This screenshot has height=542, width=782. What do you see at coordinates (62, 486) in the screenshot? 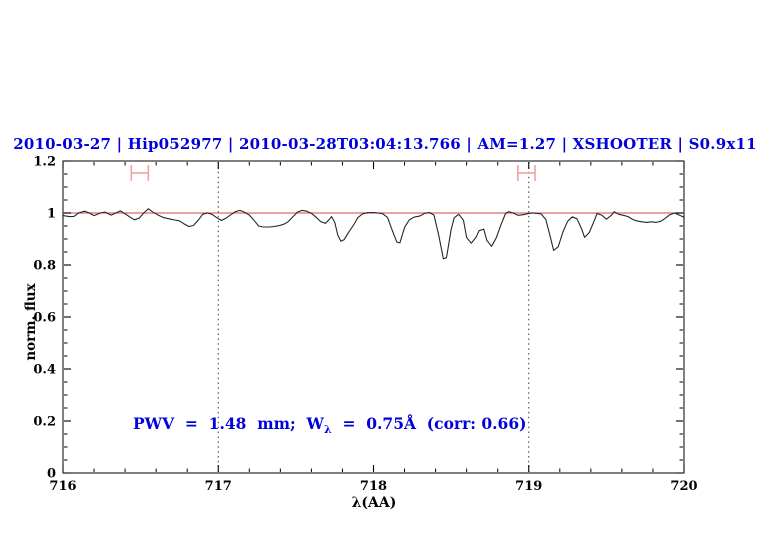
I see `x-tick-label: 716` at bounding box center [62, 486].